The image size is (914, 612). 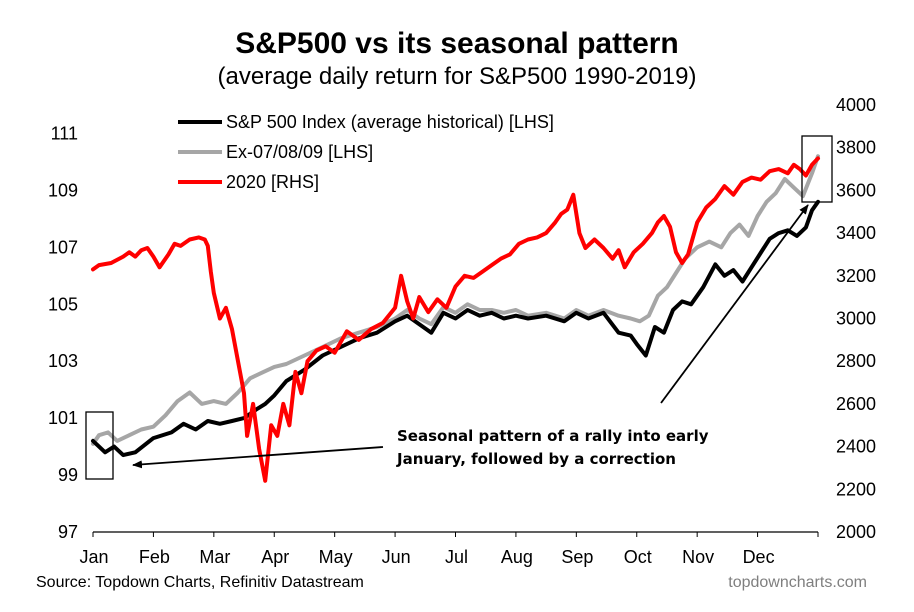 What do you see at coordinates (63, 304) in the screenshot?
I see `left-tick-label: 105` at bounding box center [63, 304].